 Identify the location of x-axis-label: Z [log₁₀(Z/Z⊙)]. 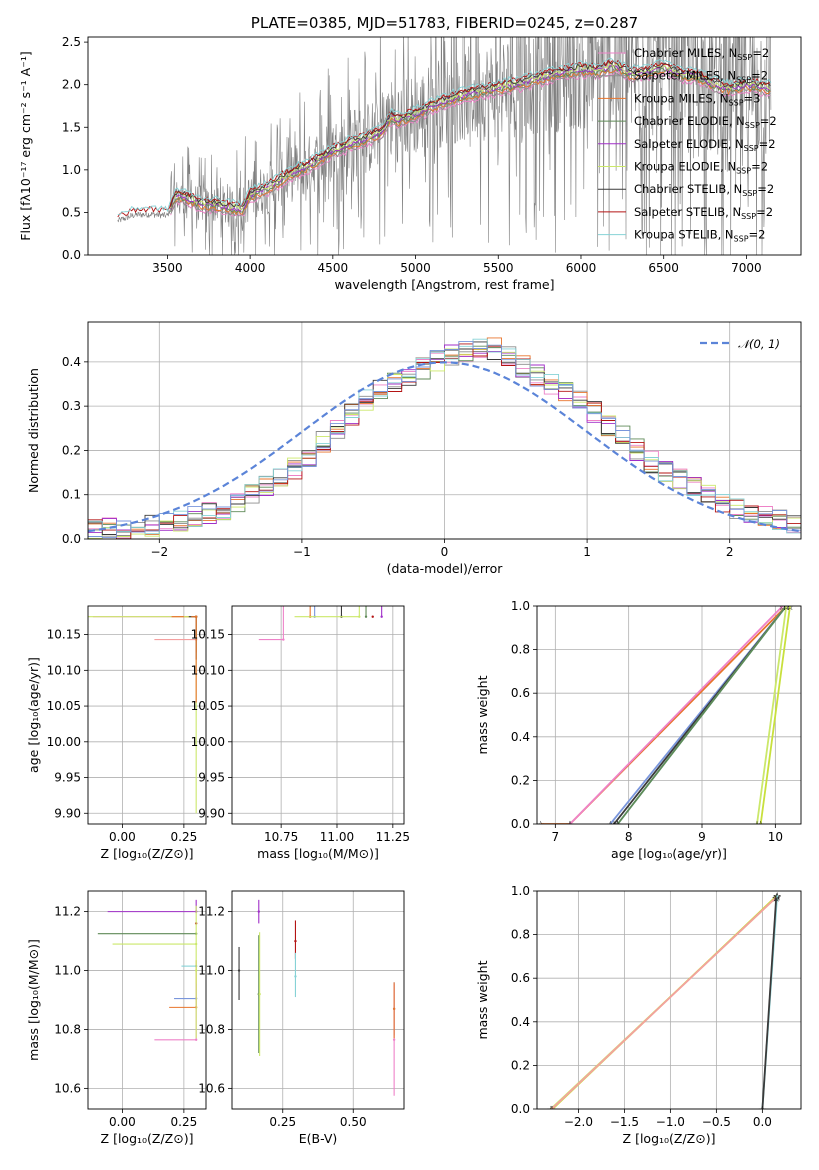
(147, 1138).